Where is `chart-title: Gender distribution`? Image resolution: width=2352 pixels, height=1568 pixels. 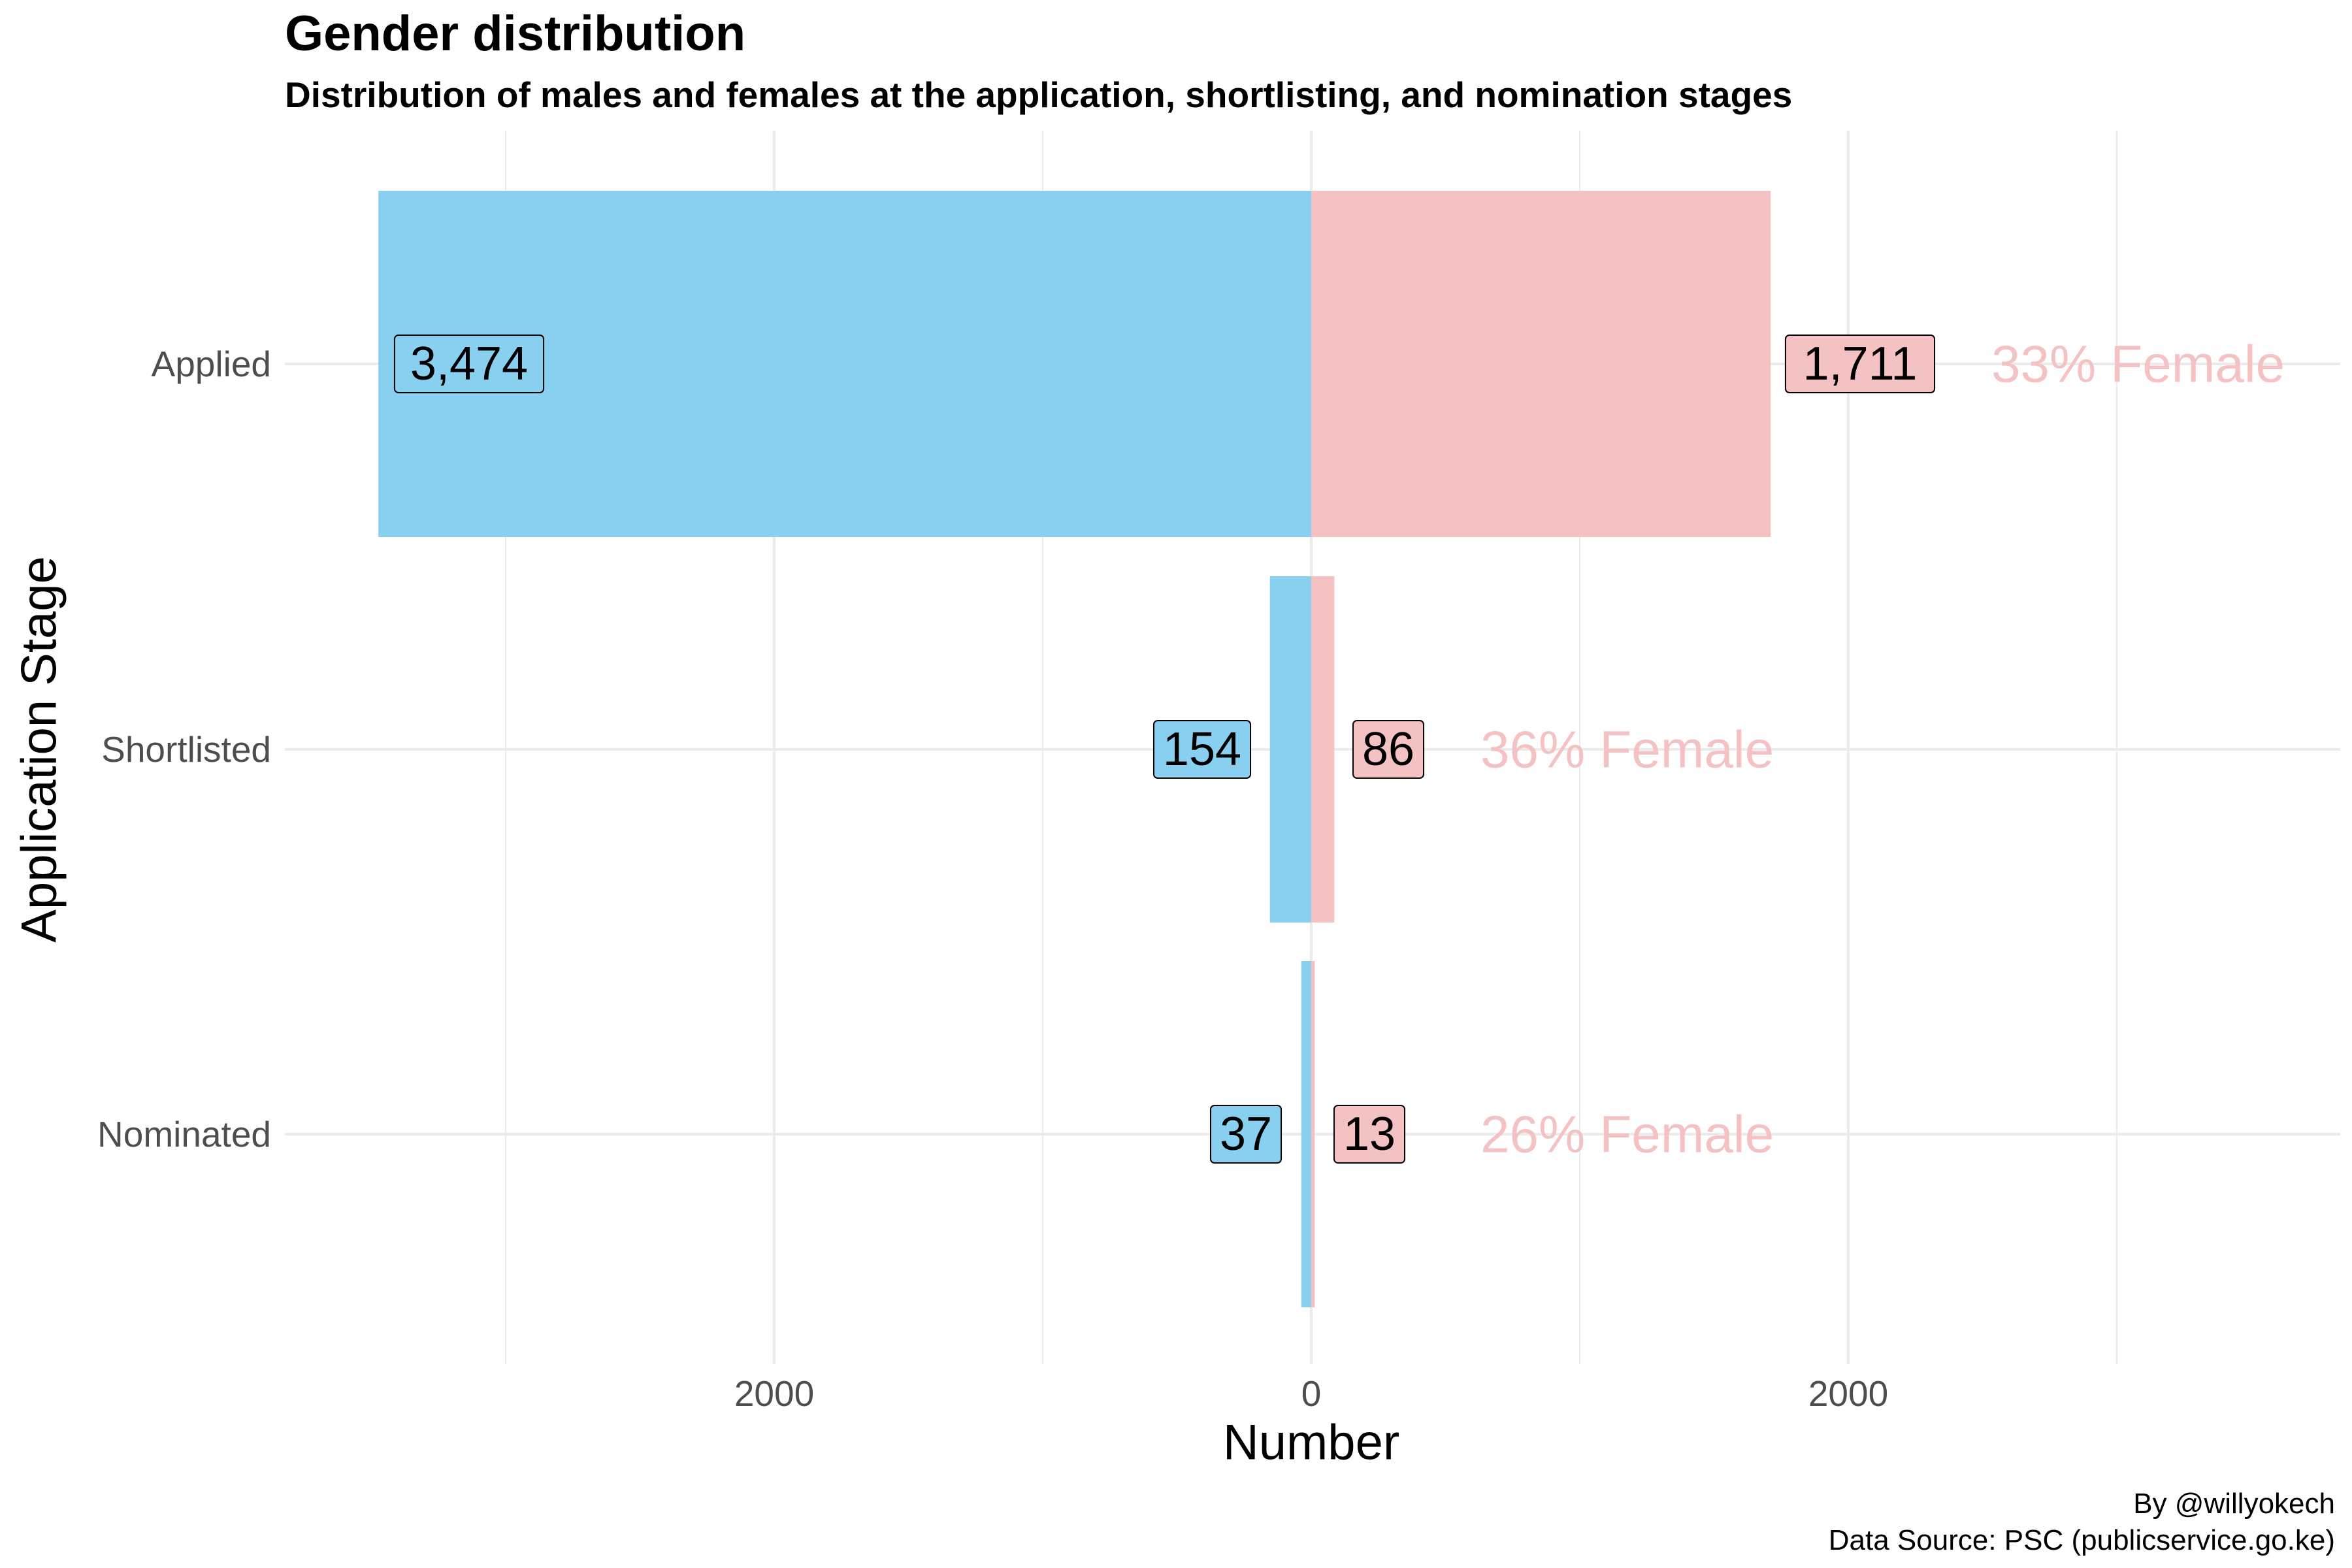
chart-title: Gender distribution is located at coordinates (515, 33).